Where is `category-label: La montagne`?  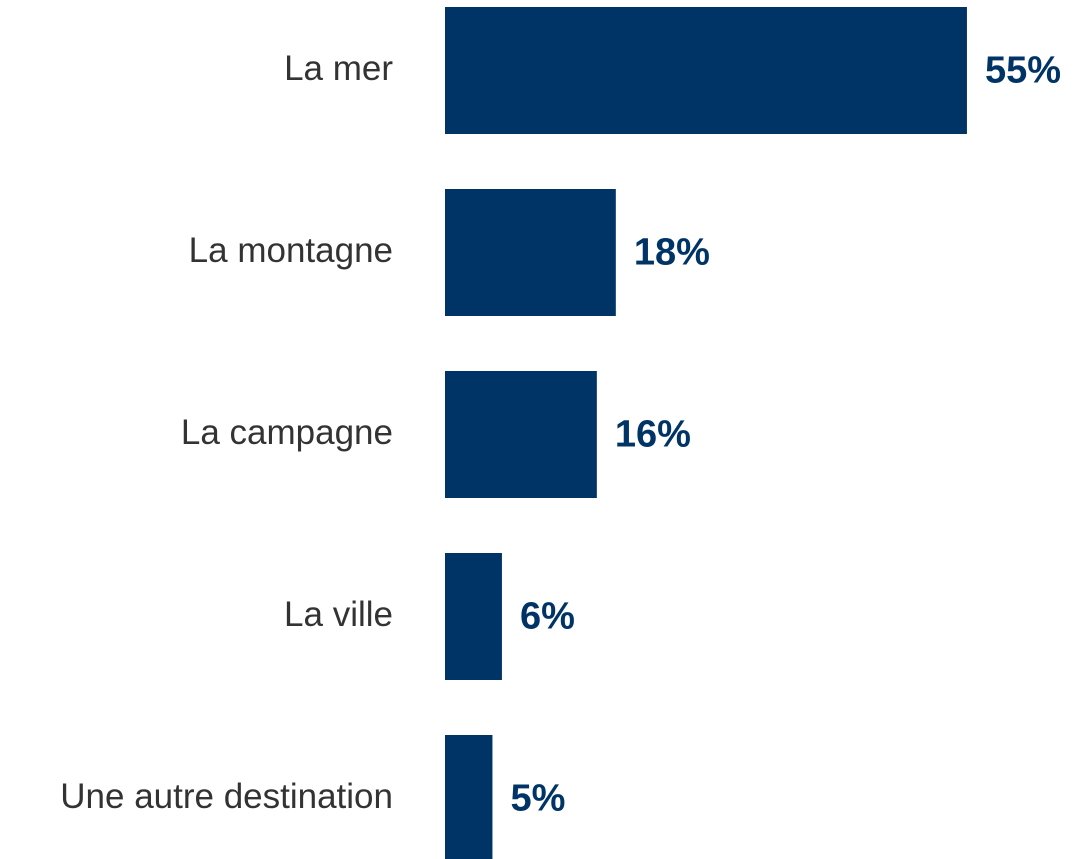
category-label: La montagne is located at coordinates (291, 250).